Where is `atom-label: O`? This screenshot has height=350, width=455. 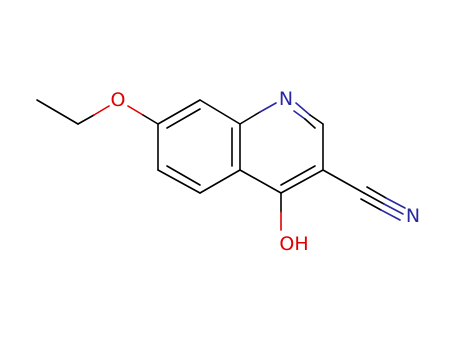 atom-label: O is located at coordinates (118, 100).